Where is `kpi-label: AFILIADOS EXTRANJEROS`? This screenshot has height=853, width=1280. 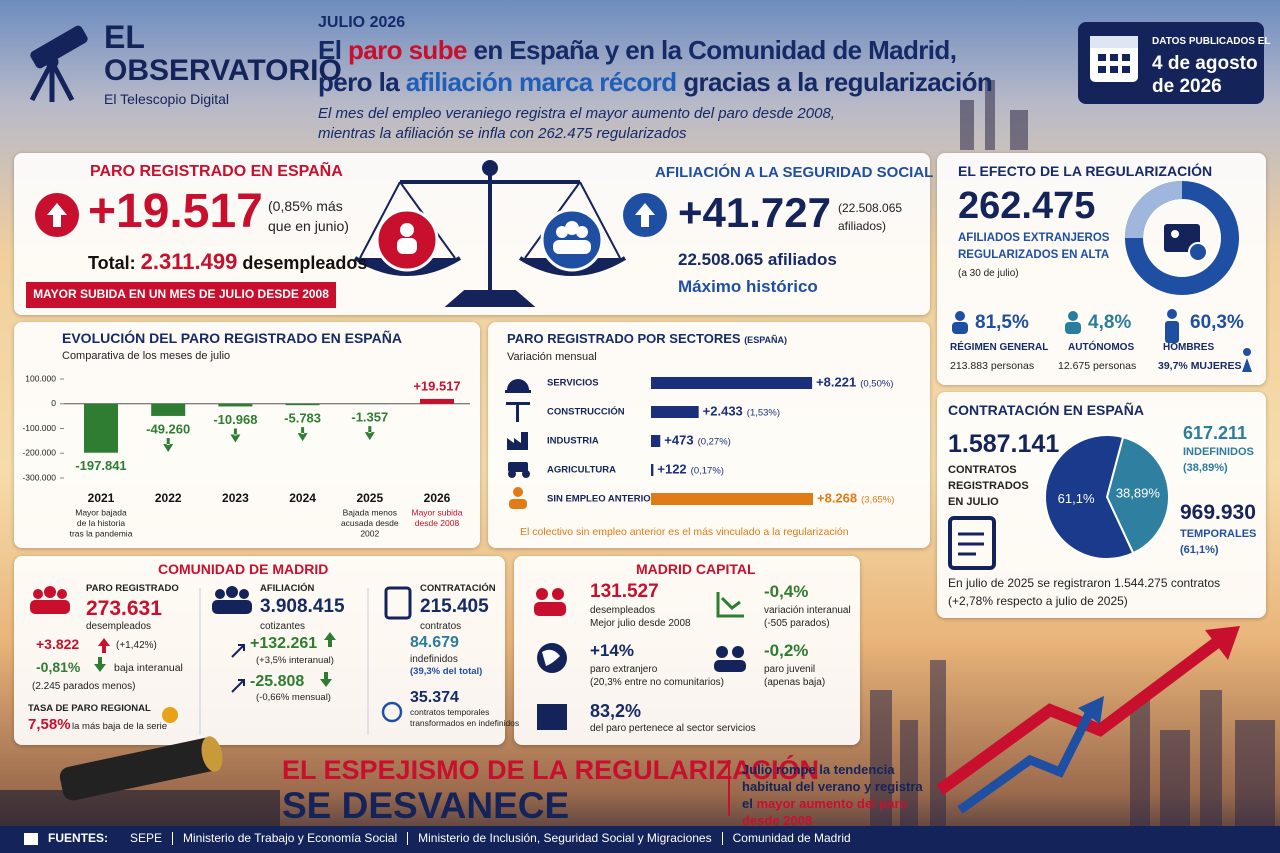
kpi-label: AFILIADOS EXTRANJEROS is located at coordinates (1034, 238).